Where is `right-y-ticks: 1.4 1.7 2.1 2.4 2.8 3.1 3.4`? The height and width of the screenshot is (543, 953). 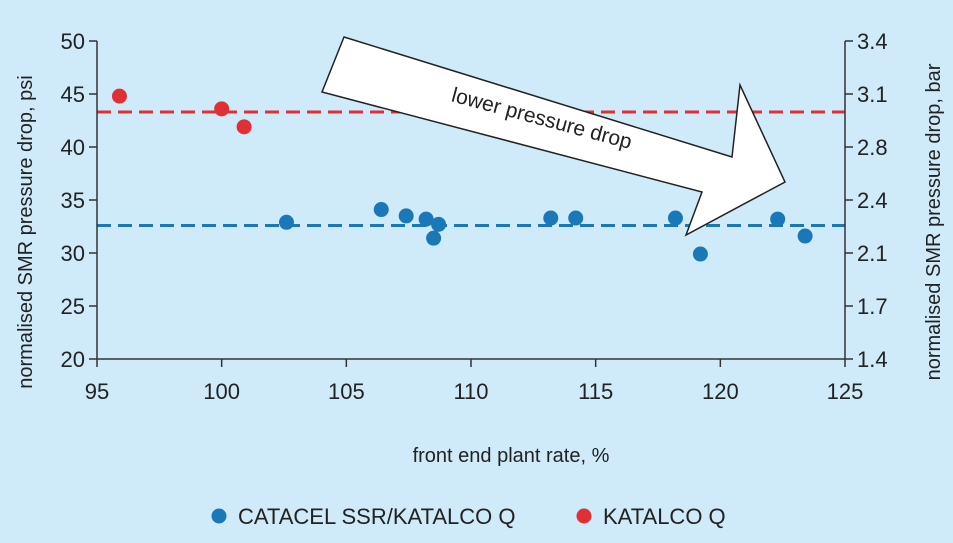
right-y-ticks: 1.4 1.7 2.1 2.4 2.8 3.1 3.4 is located at coordinates (866, 200).